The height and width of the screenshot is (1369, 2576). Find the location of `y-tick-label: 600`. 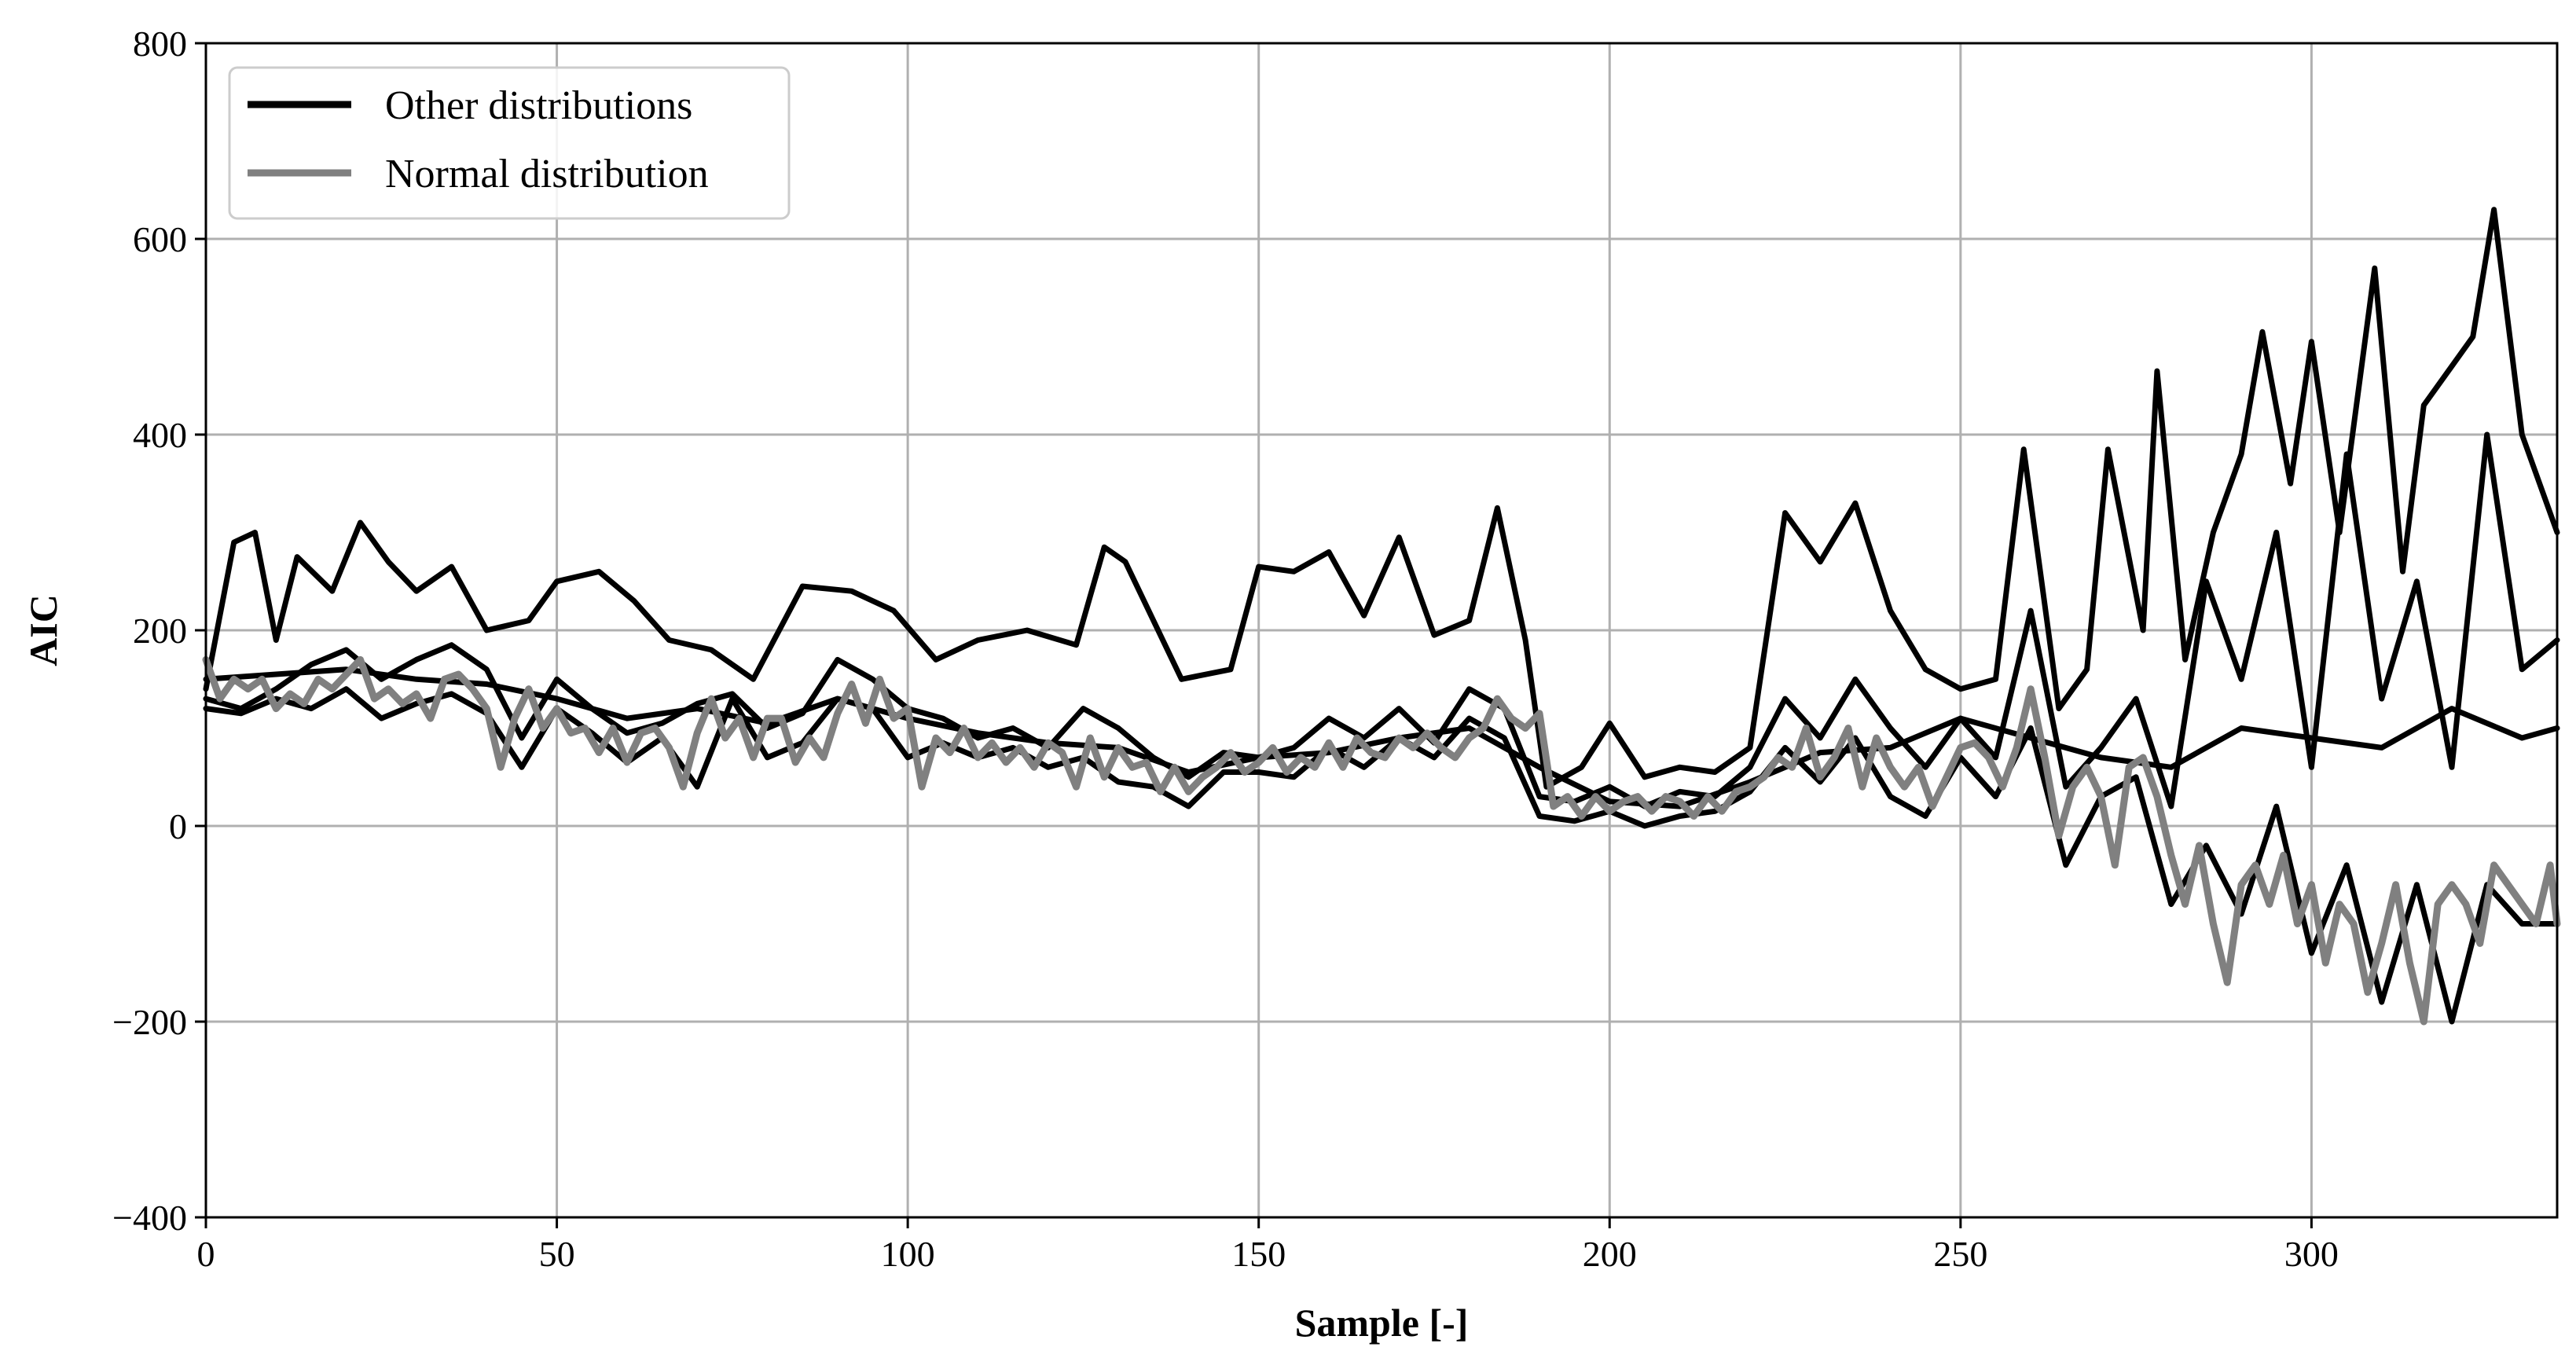

y-tick-label: 600 is located at coordinates (160, 239).